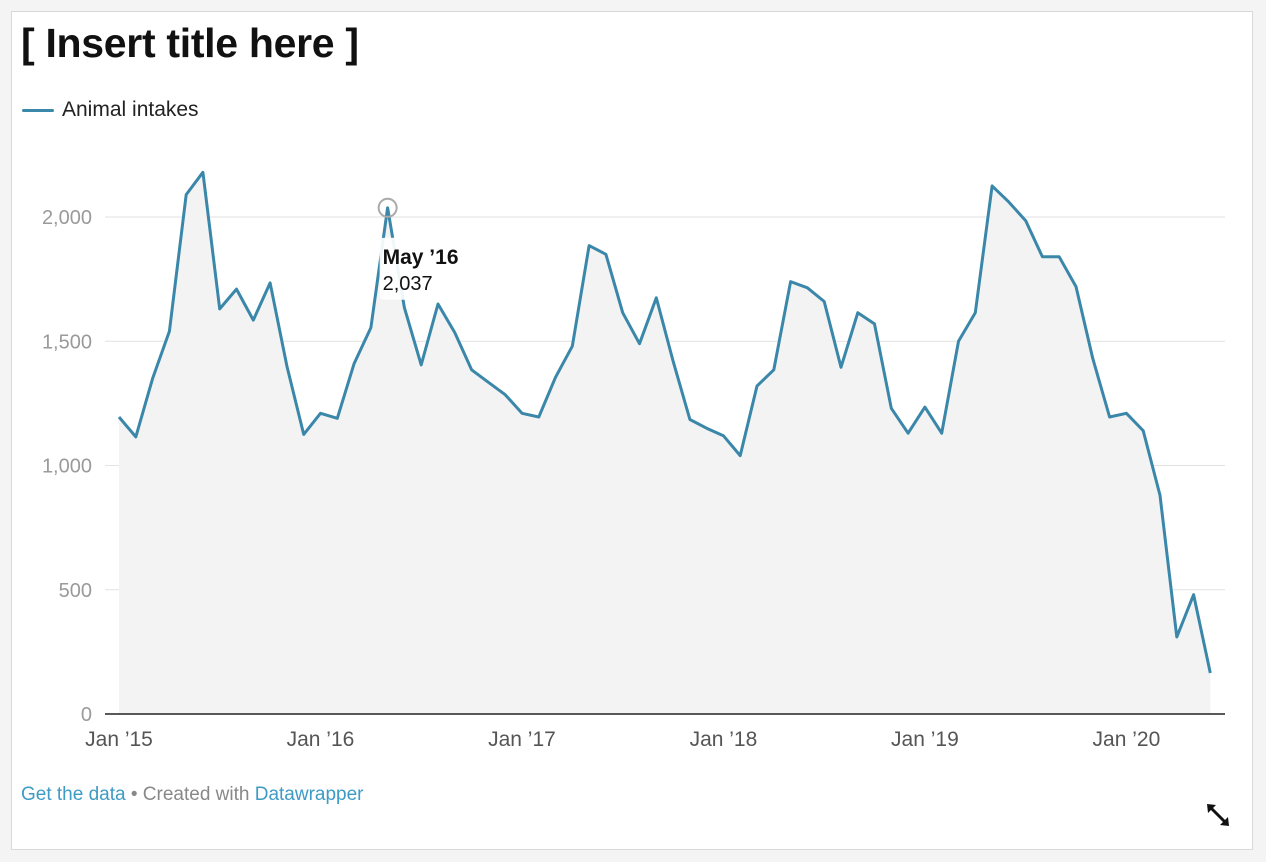 This screenshot has height=862, width=1266. Describe the element at coordinates (119, 739) in the screenshot. I see `x-tick-label: Jan ’15` at that location.